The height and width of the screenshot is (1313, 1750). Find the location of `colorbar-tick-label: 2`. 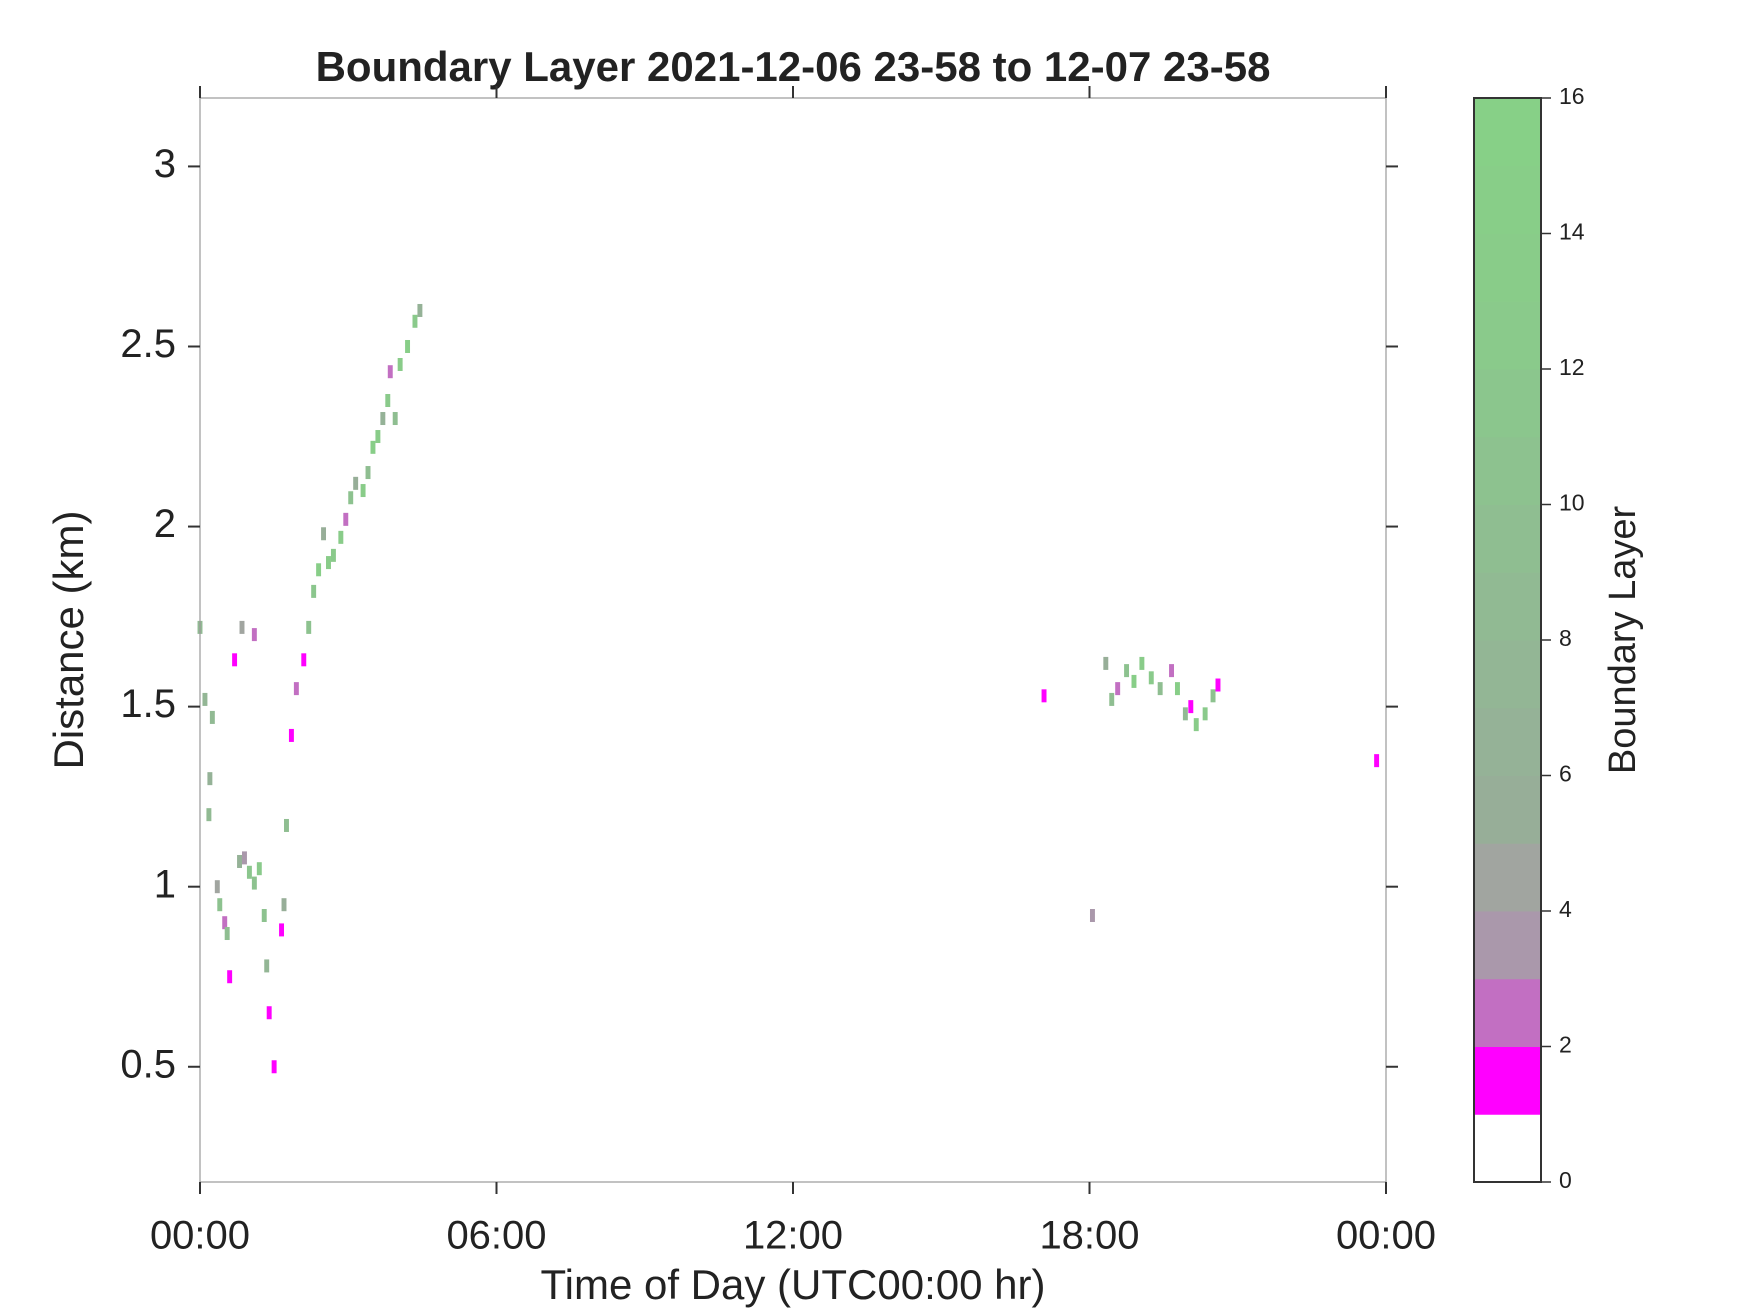

colorbar-tick-label: 2 is located at coordinates (1565, 1045).